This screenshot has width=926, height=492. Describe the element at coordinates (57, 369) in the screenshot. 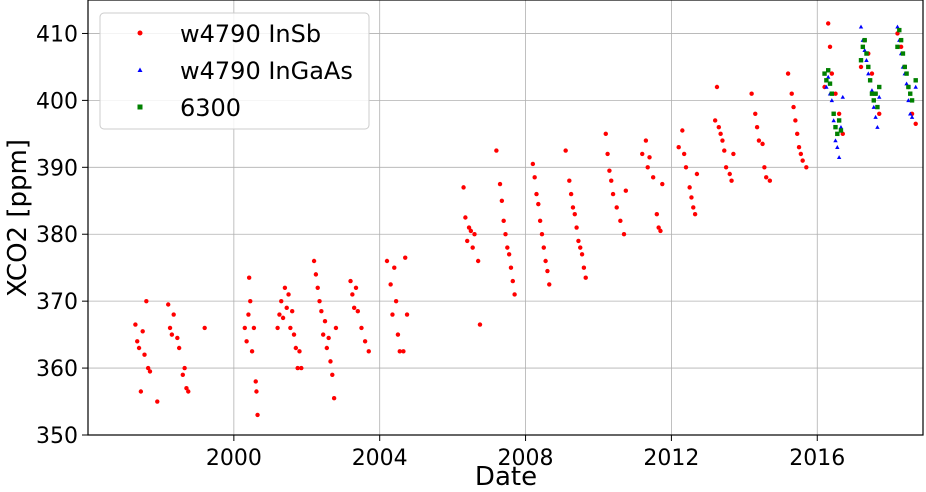

I see `y-tick-label: 360` at that location.